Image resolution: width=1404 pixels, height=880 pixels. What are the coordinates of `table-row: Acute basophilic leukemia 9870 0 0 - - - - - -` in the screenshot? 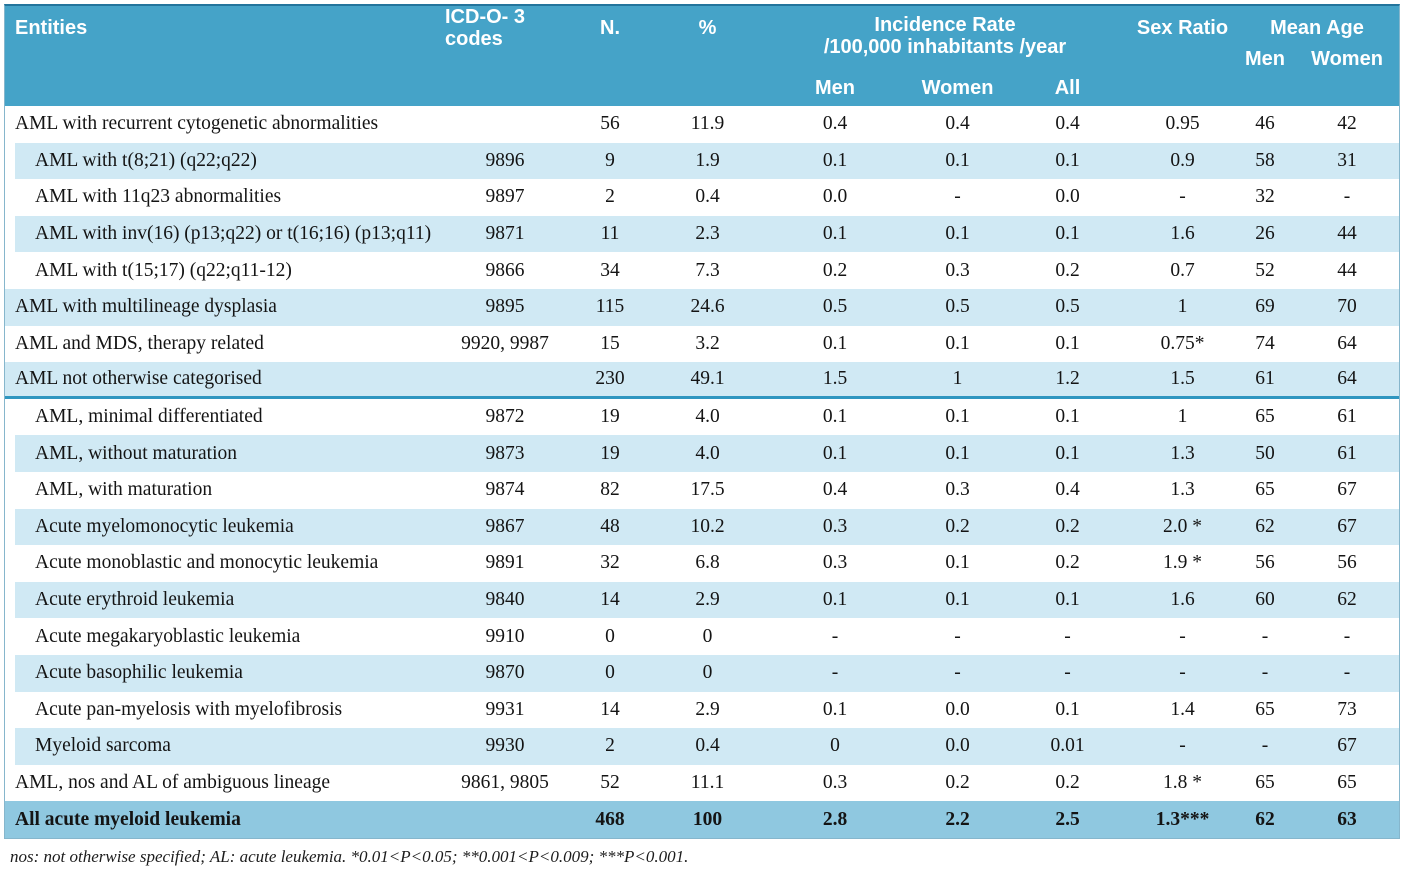 It's located at (702, 673).